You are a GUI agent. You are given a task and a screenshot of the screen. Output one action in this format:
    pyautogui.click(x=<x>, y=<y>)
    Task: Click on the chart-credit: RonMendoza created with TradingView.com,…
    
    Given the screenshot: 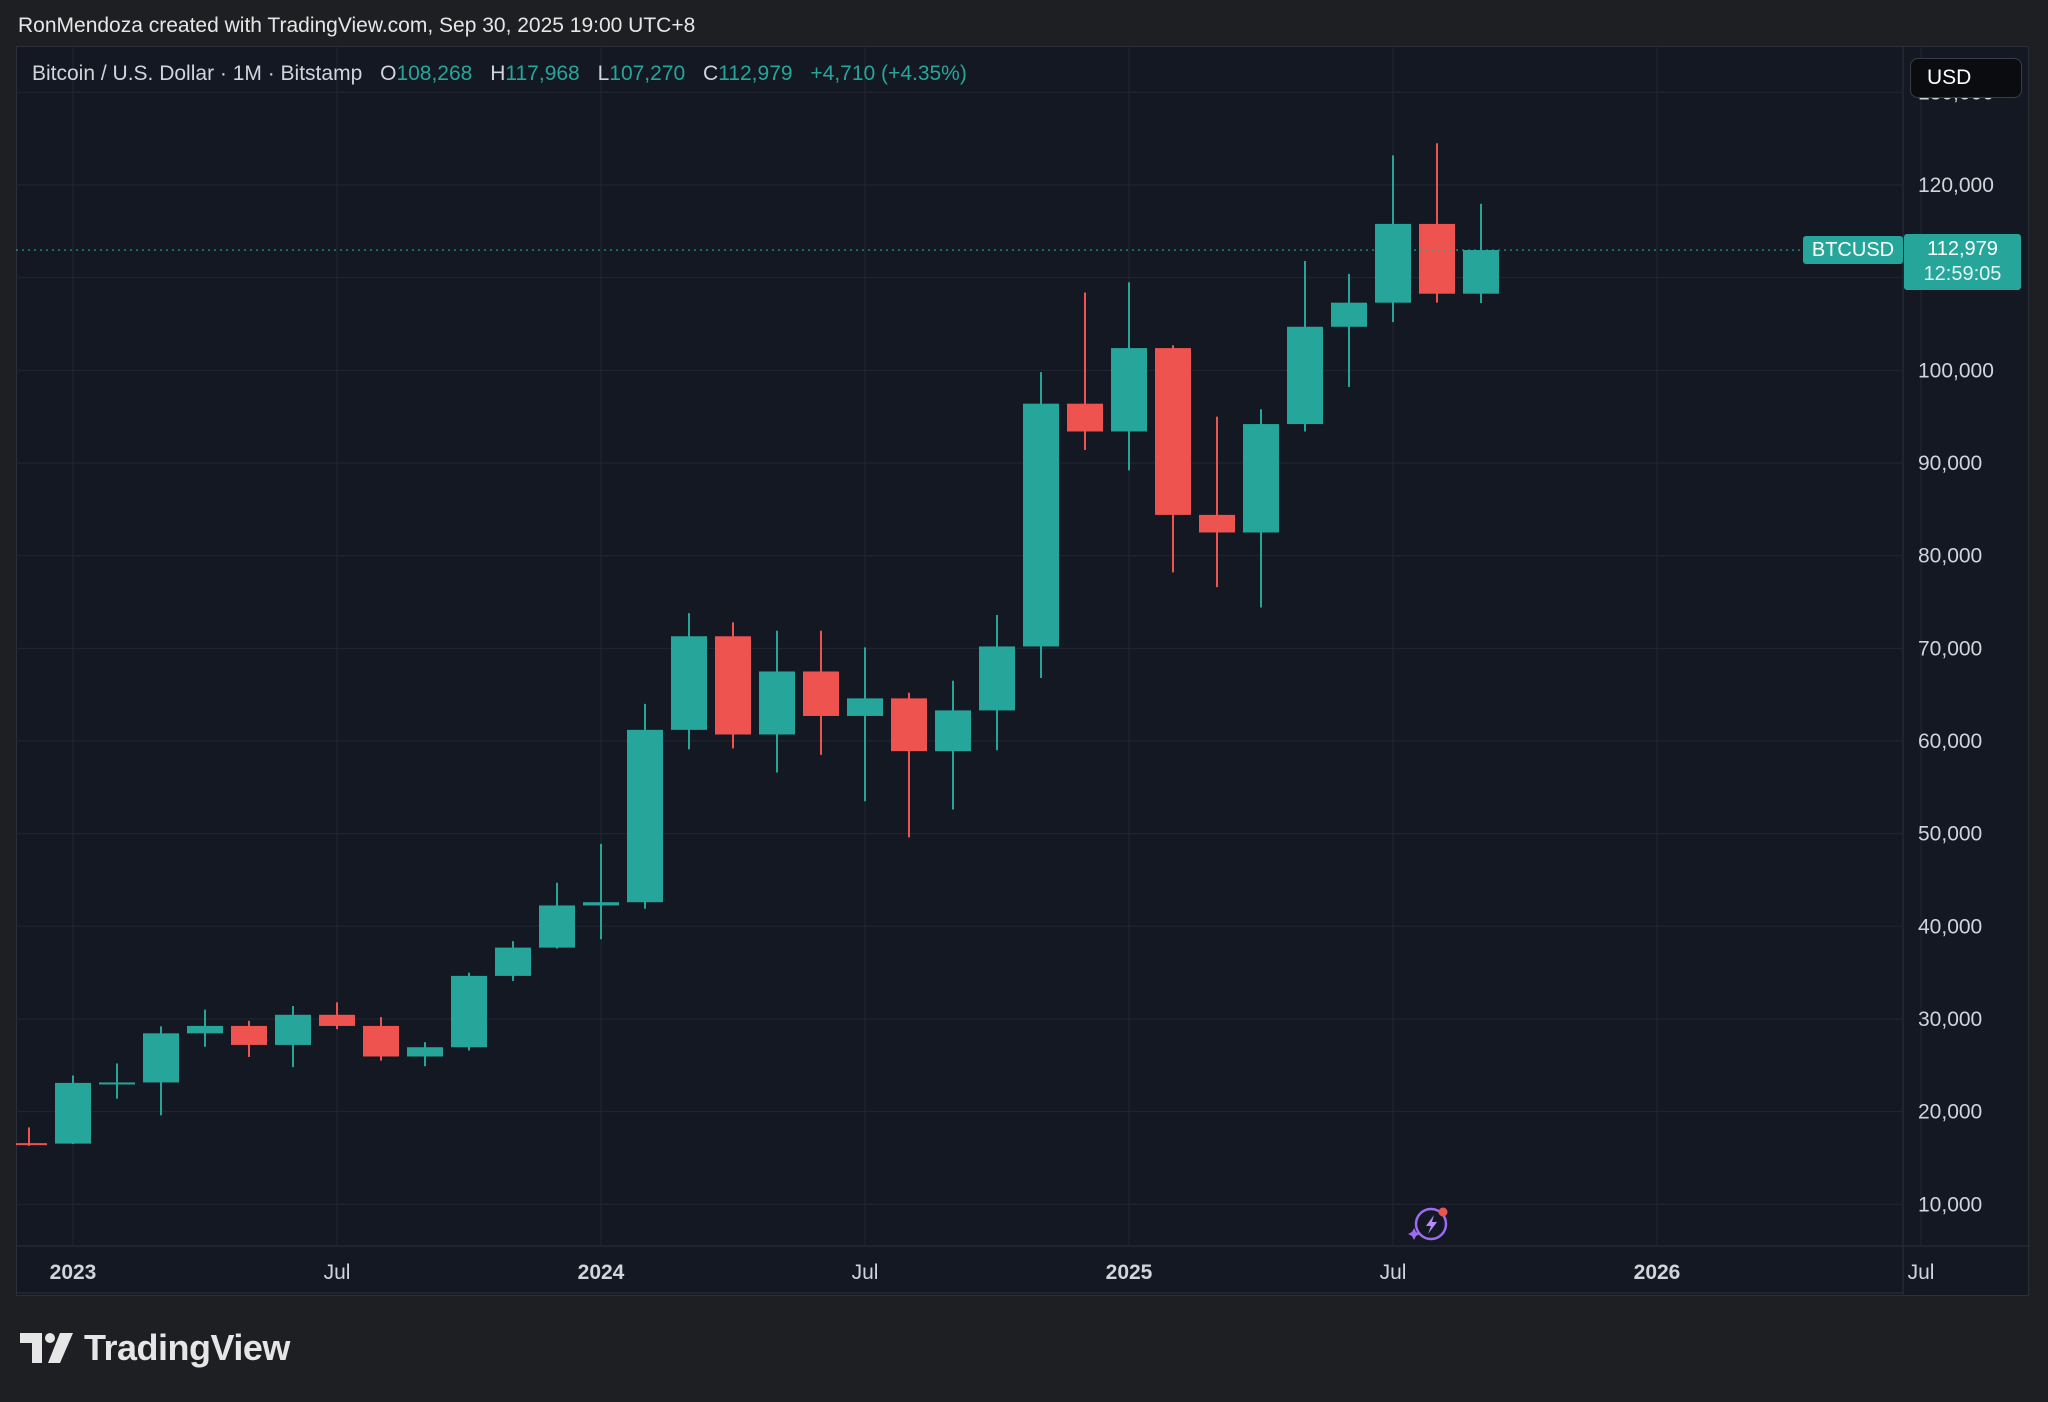 What is the action you would take?
    pyautogui.click(x=357, y=25)
    